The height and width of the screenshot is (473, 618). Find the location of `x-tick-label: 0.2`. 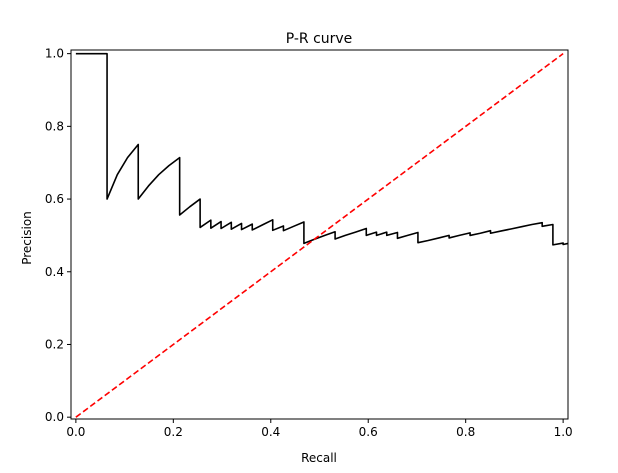

x-tick-label: 0.2 is located at coordinates (173, 432).